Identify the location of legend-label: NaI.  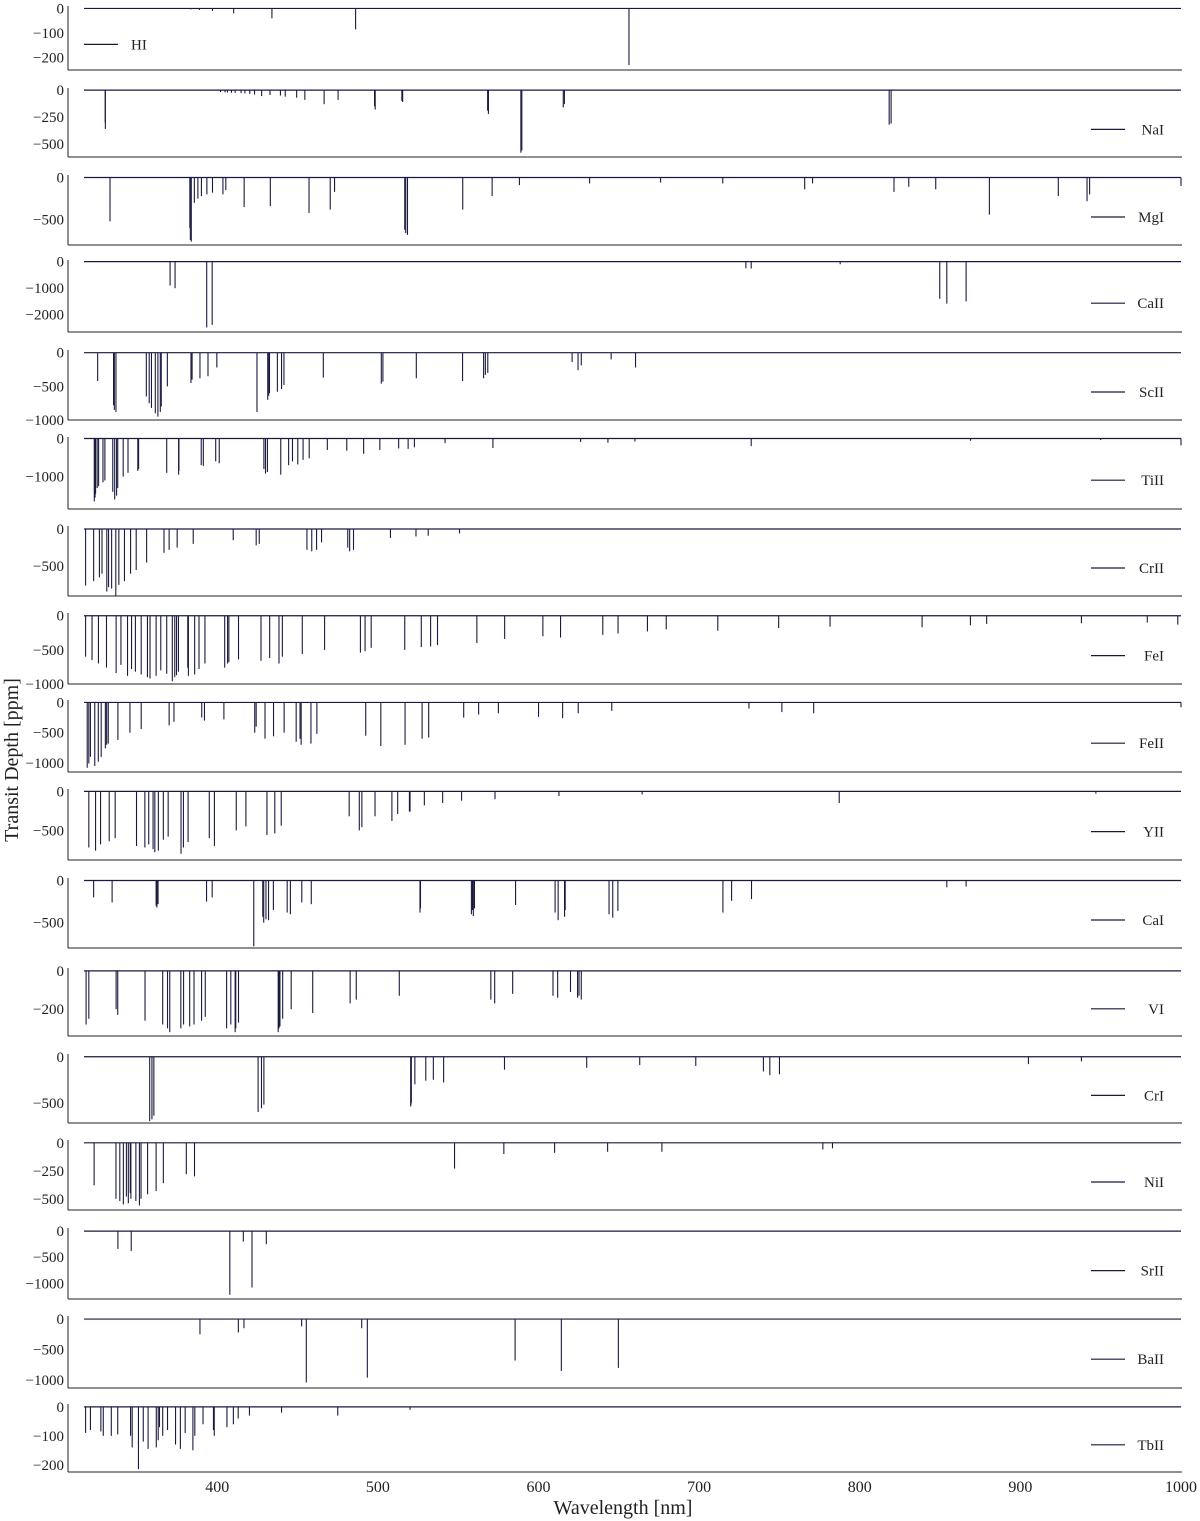
(1153, 130).